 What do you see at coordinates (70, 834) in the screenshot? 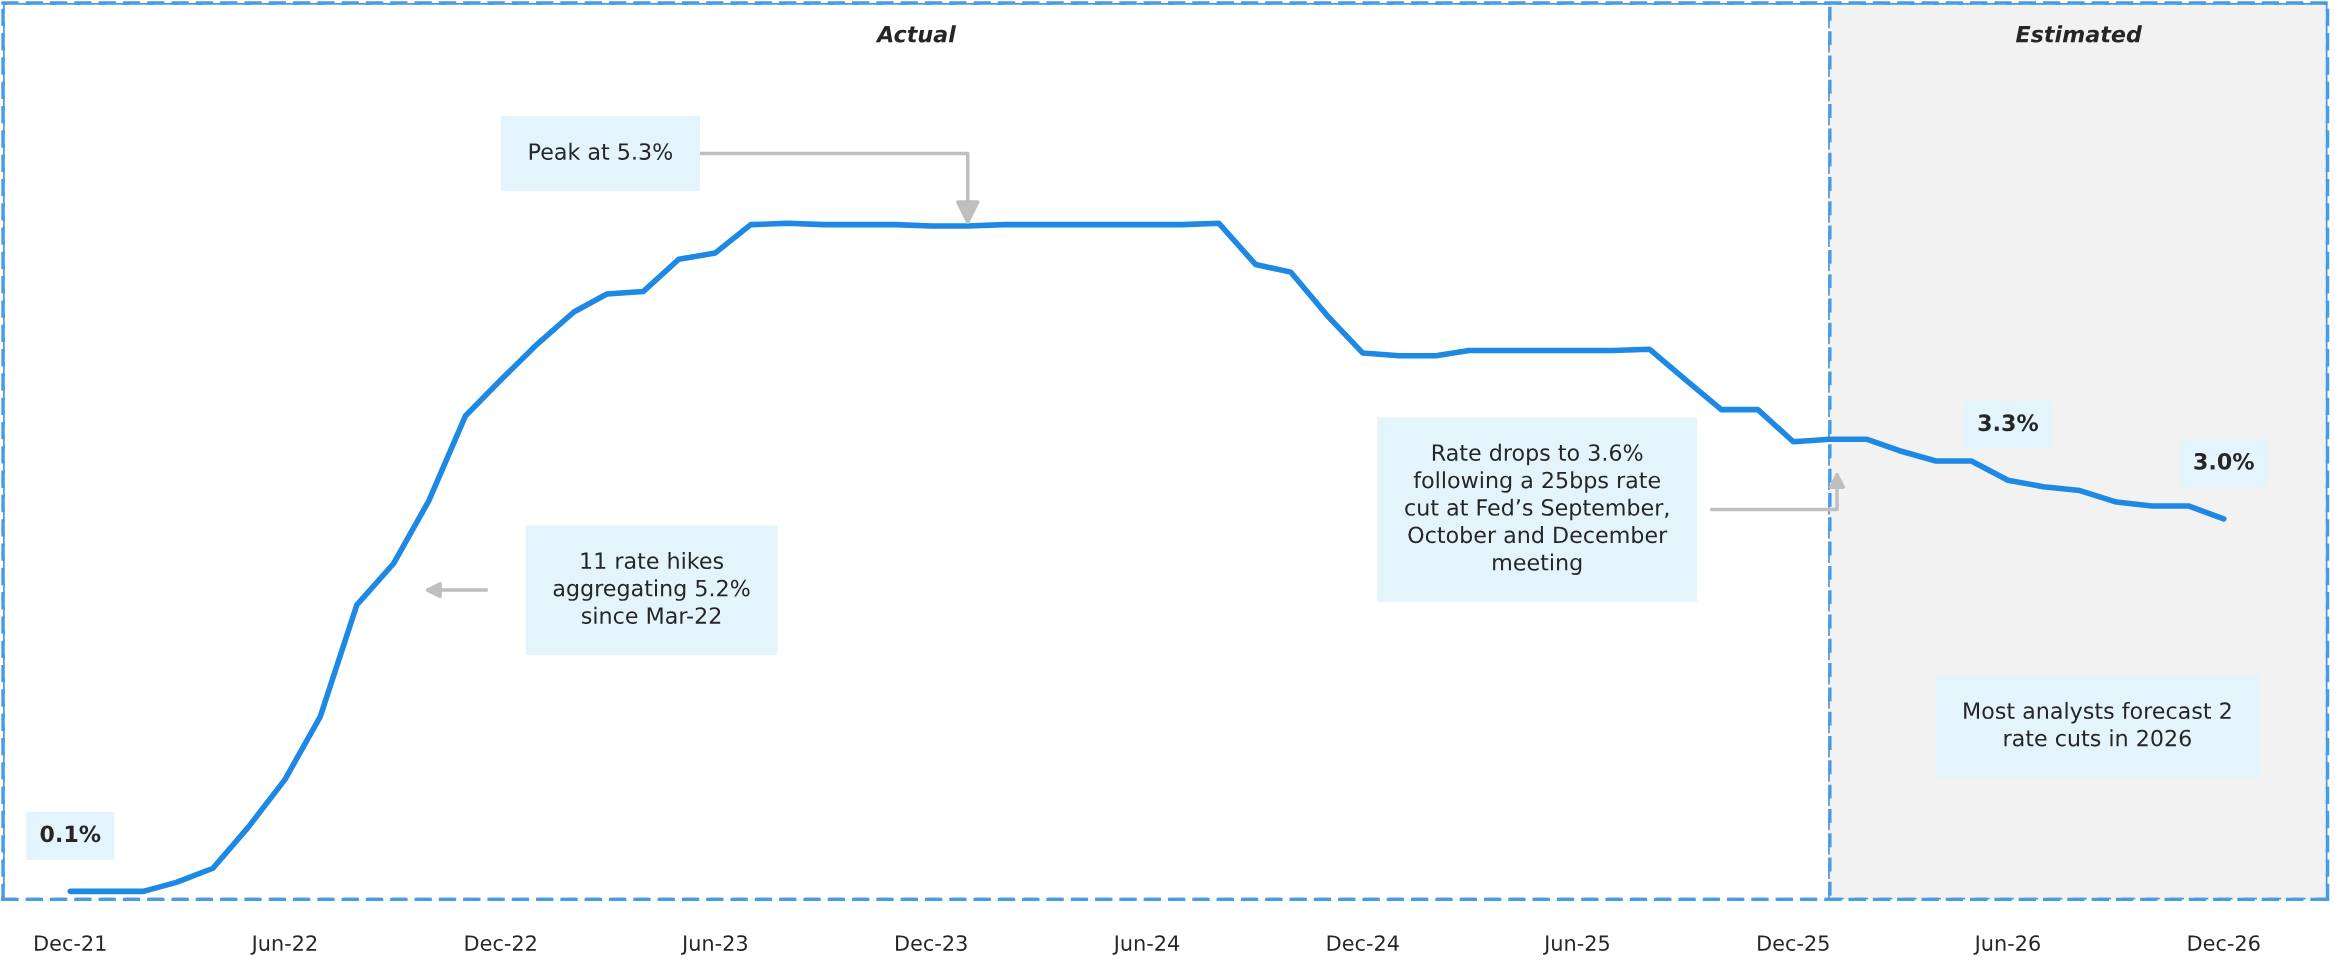
I see `data-label: 0.1%` at bounding box center [70, 834].